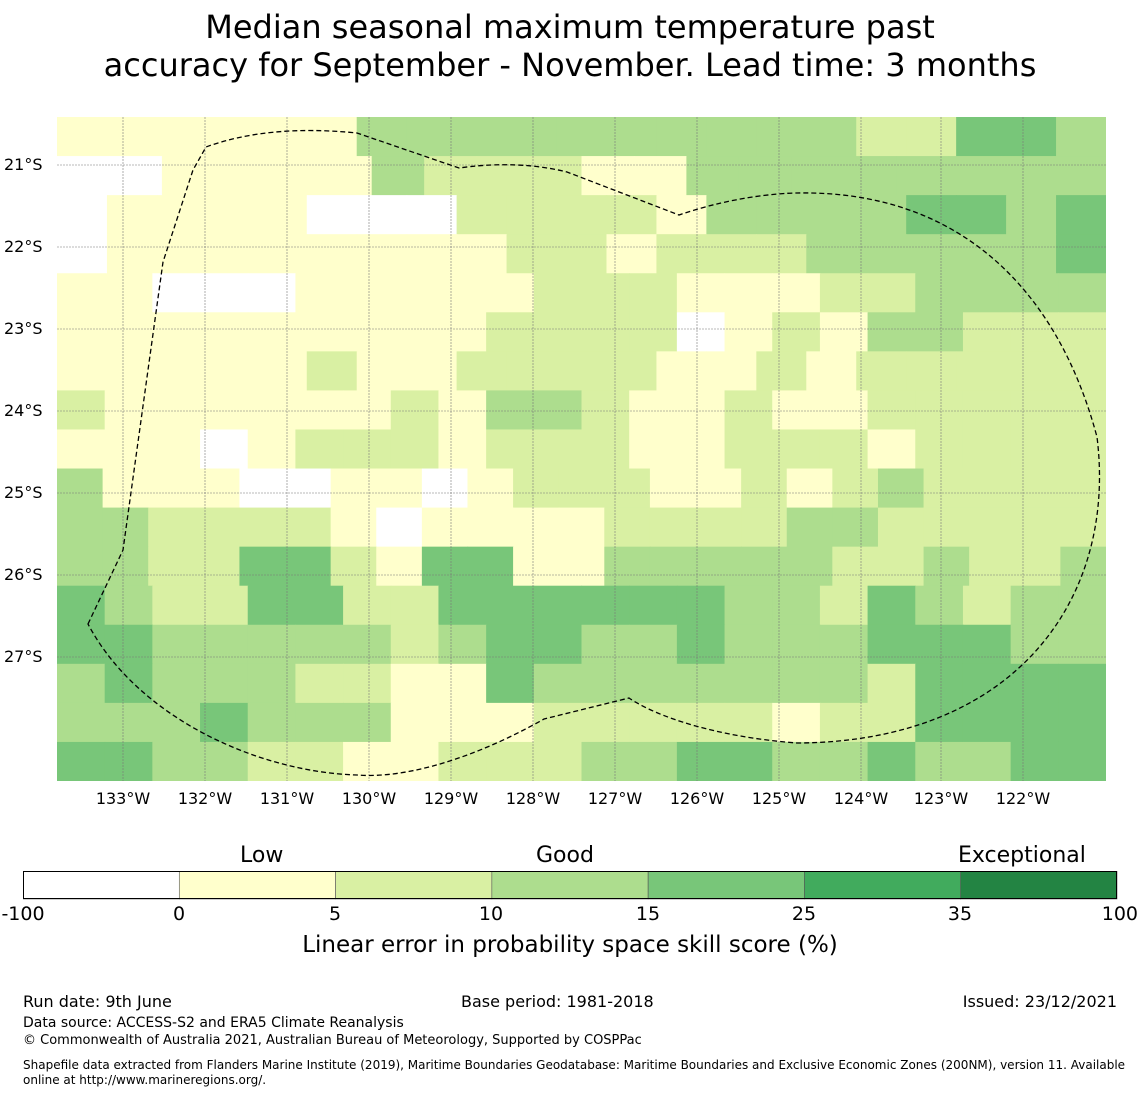 Image resolution: width=1140 pixels, height=1095 pixels. I want to click on base-period: Base period: 1981-2018, so click(557, 1001).